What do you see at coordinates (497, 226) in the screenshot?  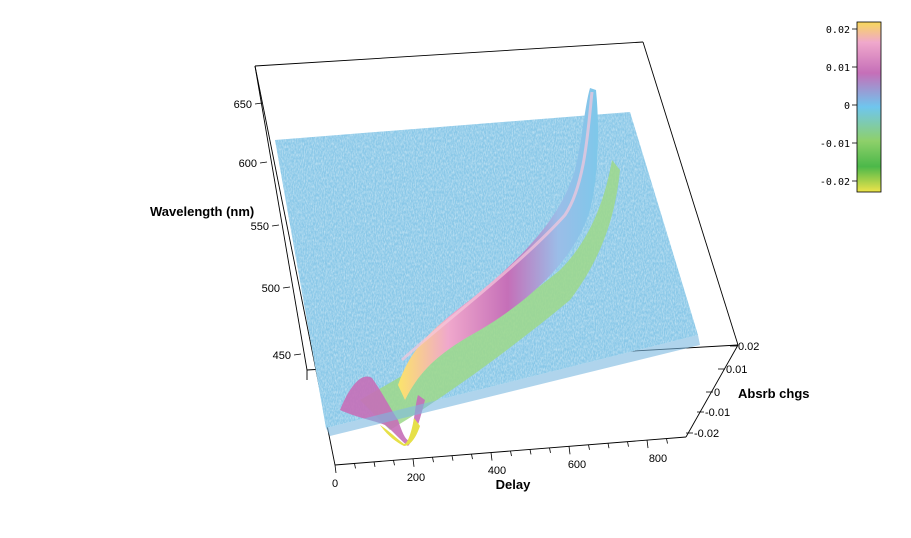 I see `ridge-crest` at bounding box center [497, 226].